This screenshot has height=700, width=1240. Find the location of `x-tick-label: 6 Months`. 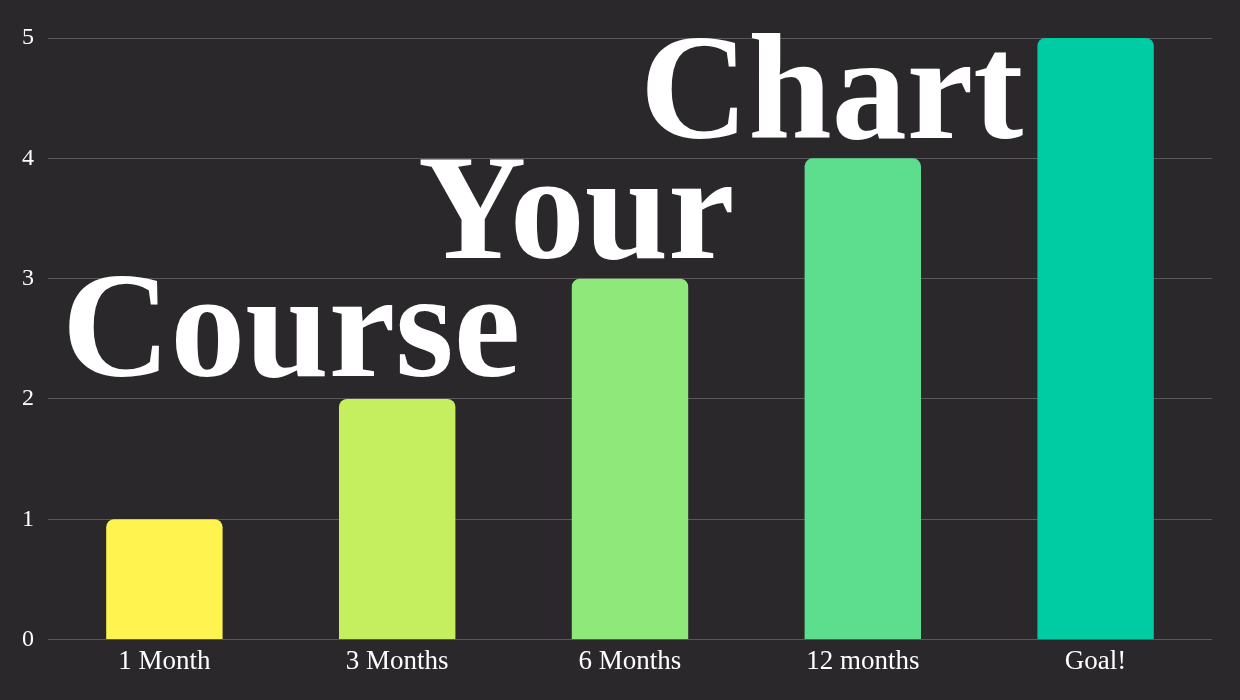

x-tick-label: 6 Months is located at coordinates (630, 659).